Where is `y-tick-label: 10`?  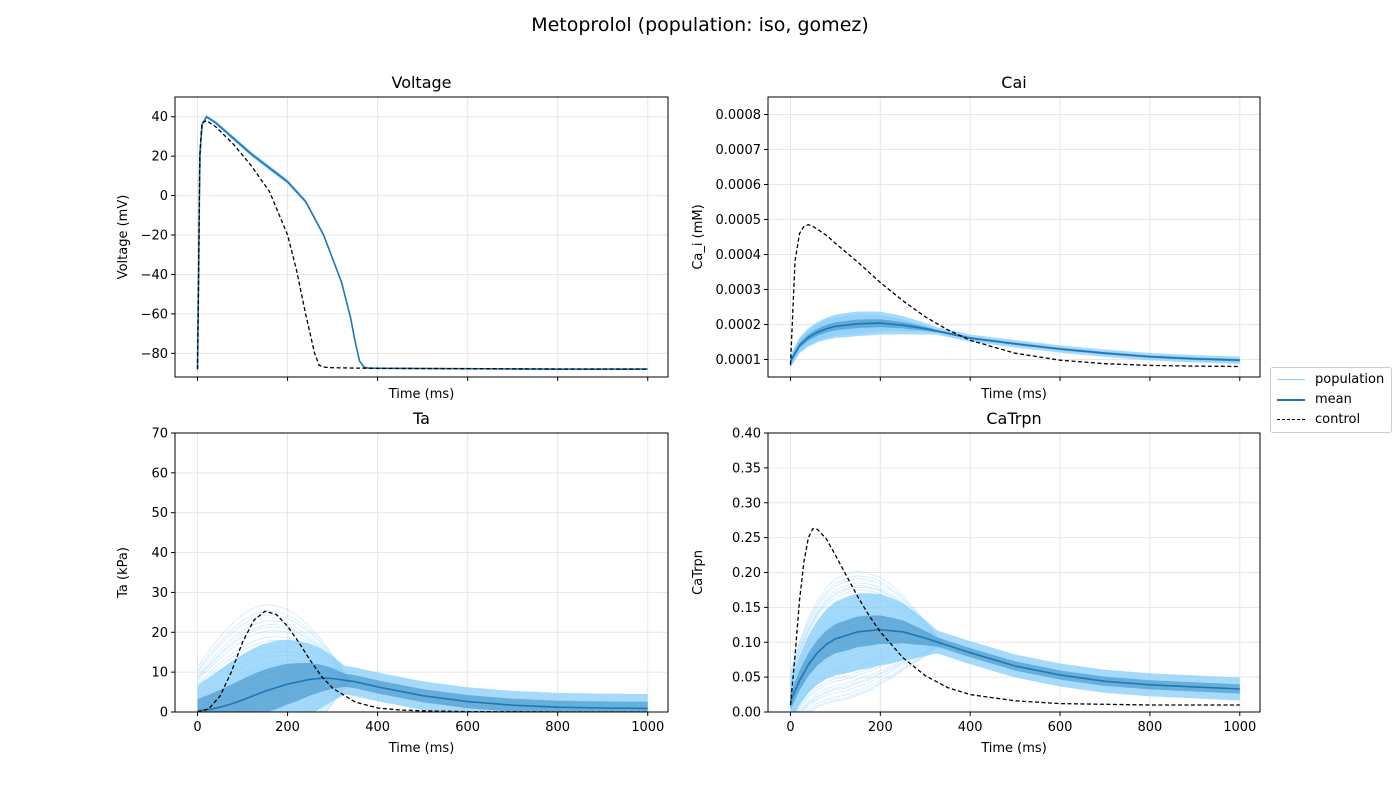
y-tick-label: 10 is located at coordinates (159, 673).